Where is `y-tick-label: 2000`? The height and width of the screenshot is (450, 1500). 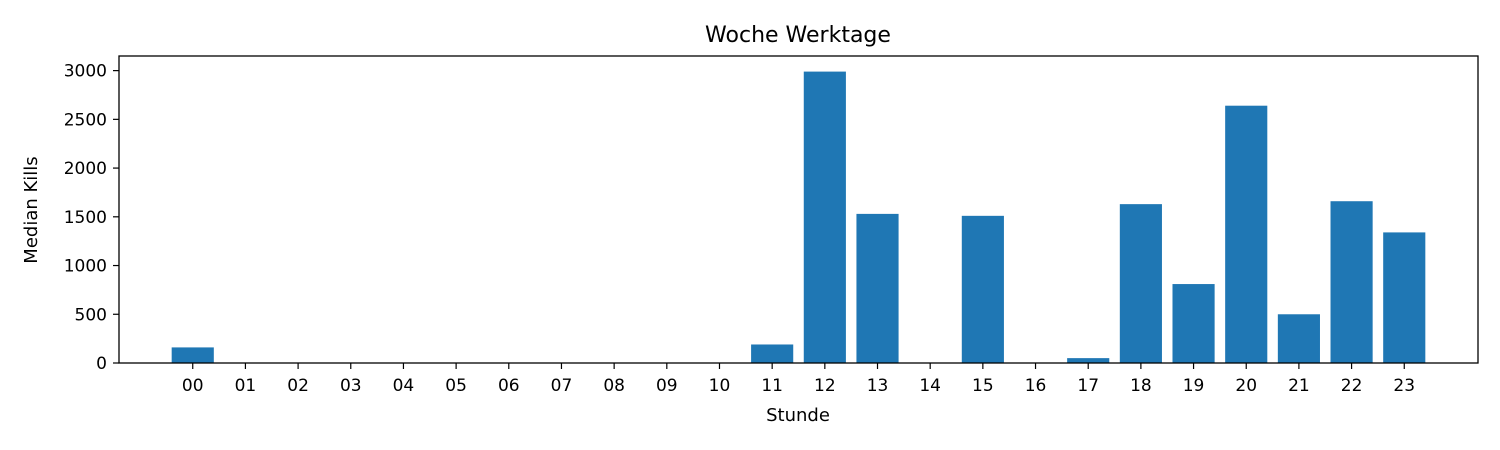
y-tick-label: 2000 is located at coordinates (85, 169).